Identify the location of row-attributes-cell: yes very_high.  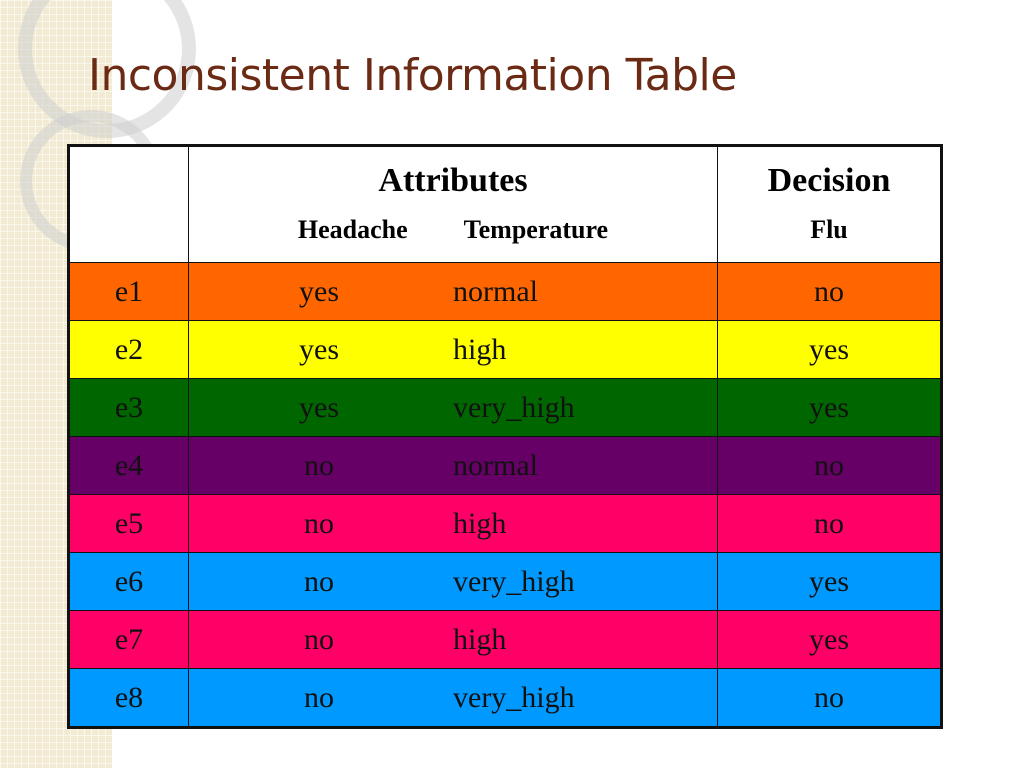
(453, 407).